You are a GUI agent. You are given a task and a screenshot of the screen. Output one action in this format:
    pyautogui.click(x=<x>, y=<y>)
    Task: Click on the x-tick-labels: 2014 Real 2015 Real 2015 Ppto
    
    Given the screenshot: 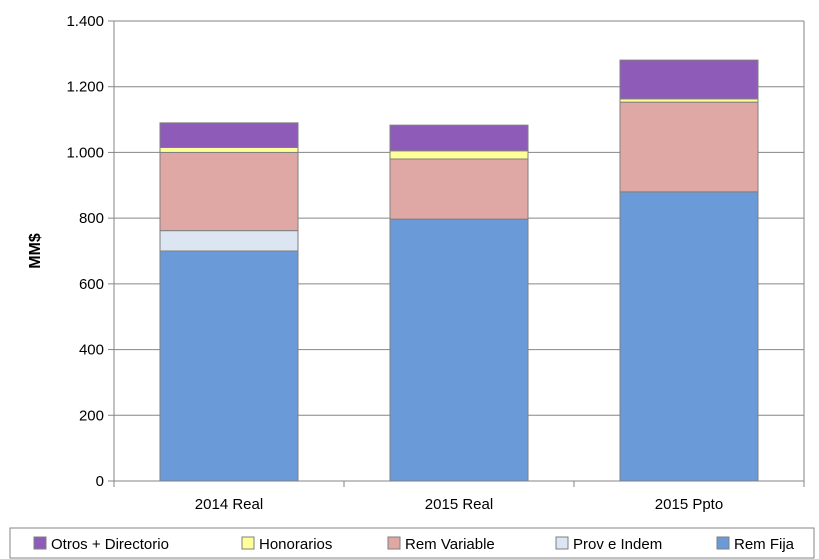 What is the action you would take?
    pyautogui.click(x=459, y=504)
    